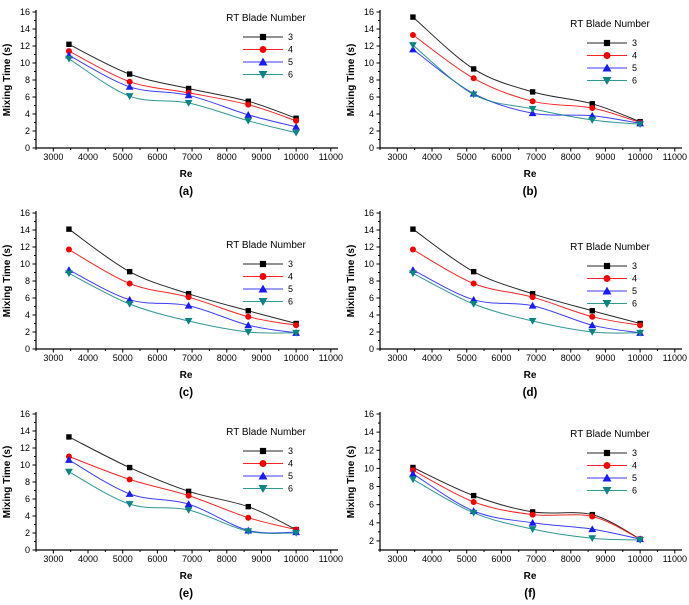  I want to click on x-tick-label: 3000, so click(53, 358).